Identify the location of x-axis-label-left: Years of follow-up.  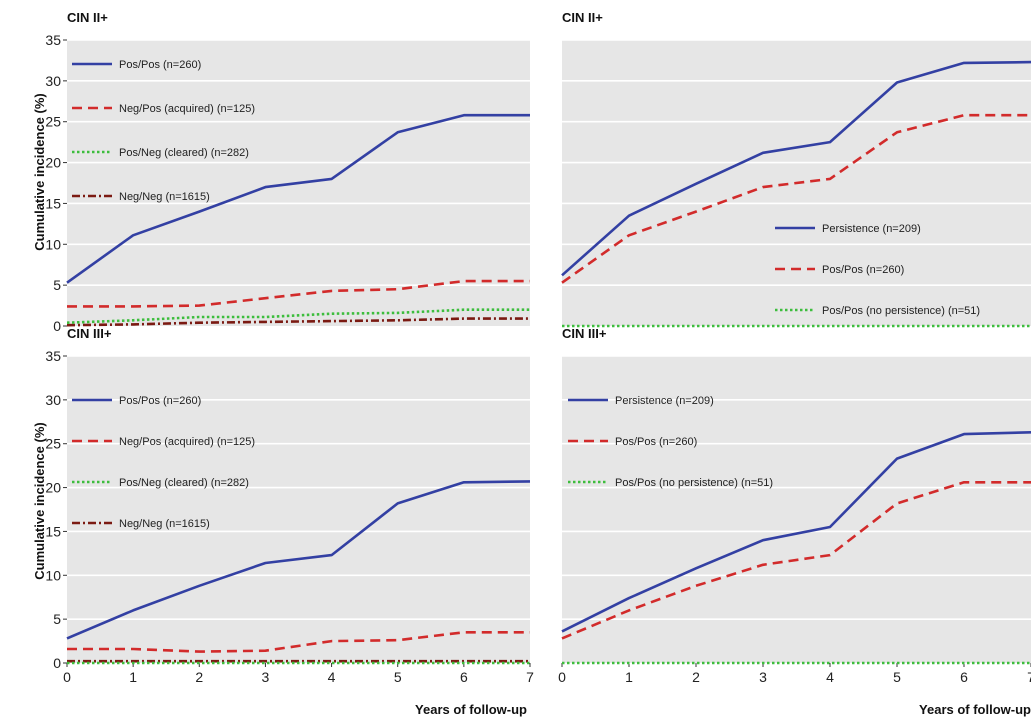
(471, 709).